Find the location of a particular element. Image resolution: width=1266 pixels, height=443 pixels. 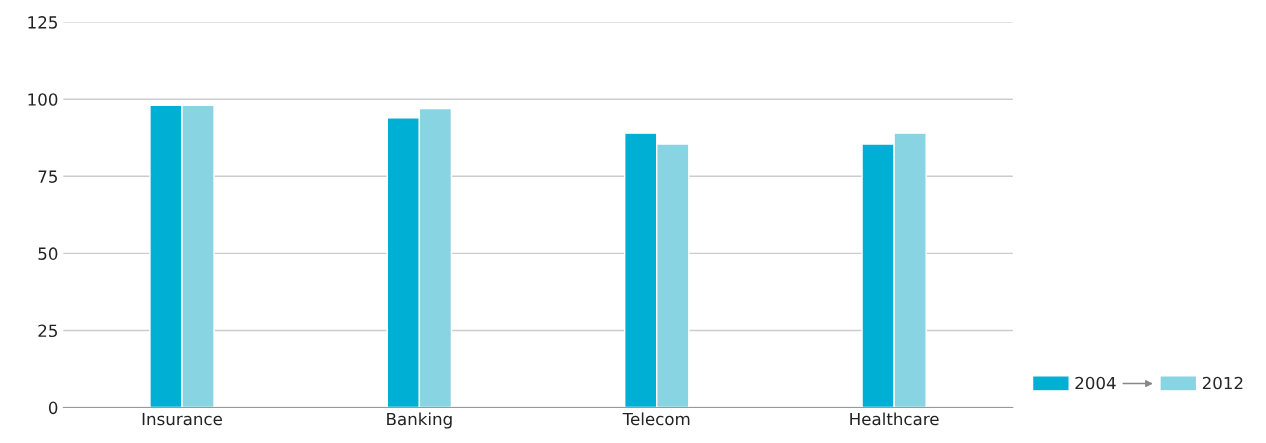

y-tick-label: 75 is located at coordinates (47, 176).